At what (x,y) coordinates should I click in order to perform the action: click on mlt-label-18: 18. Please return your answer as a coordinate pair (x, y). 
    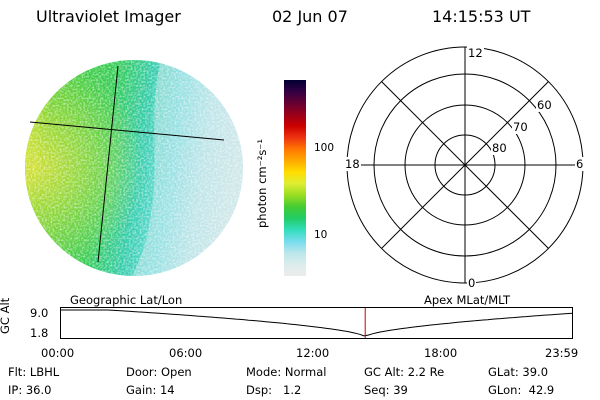
    Looking at the image, I should click on (352, 164).